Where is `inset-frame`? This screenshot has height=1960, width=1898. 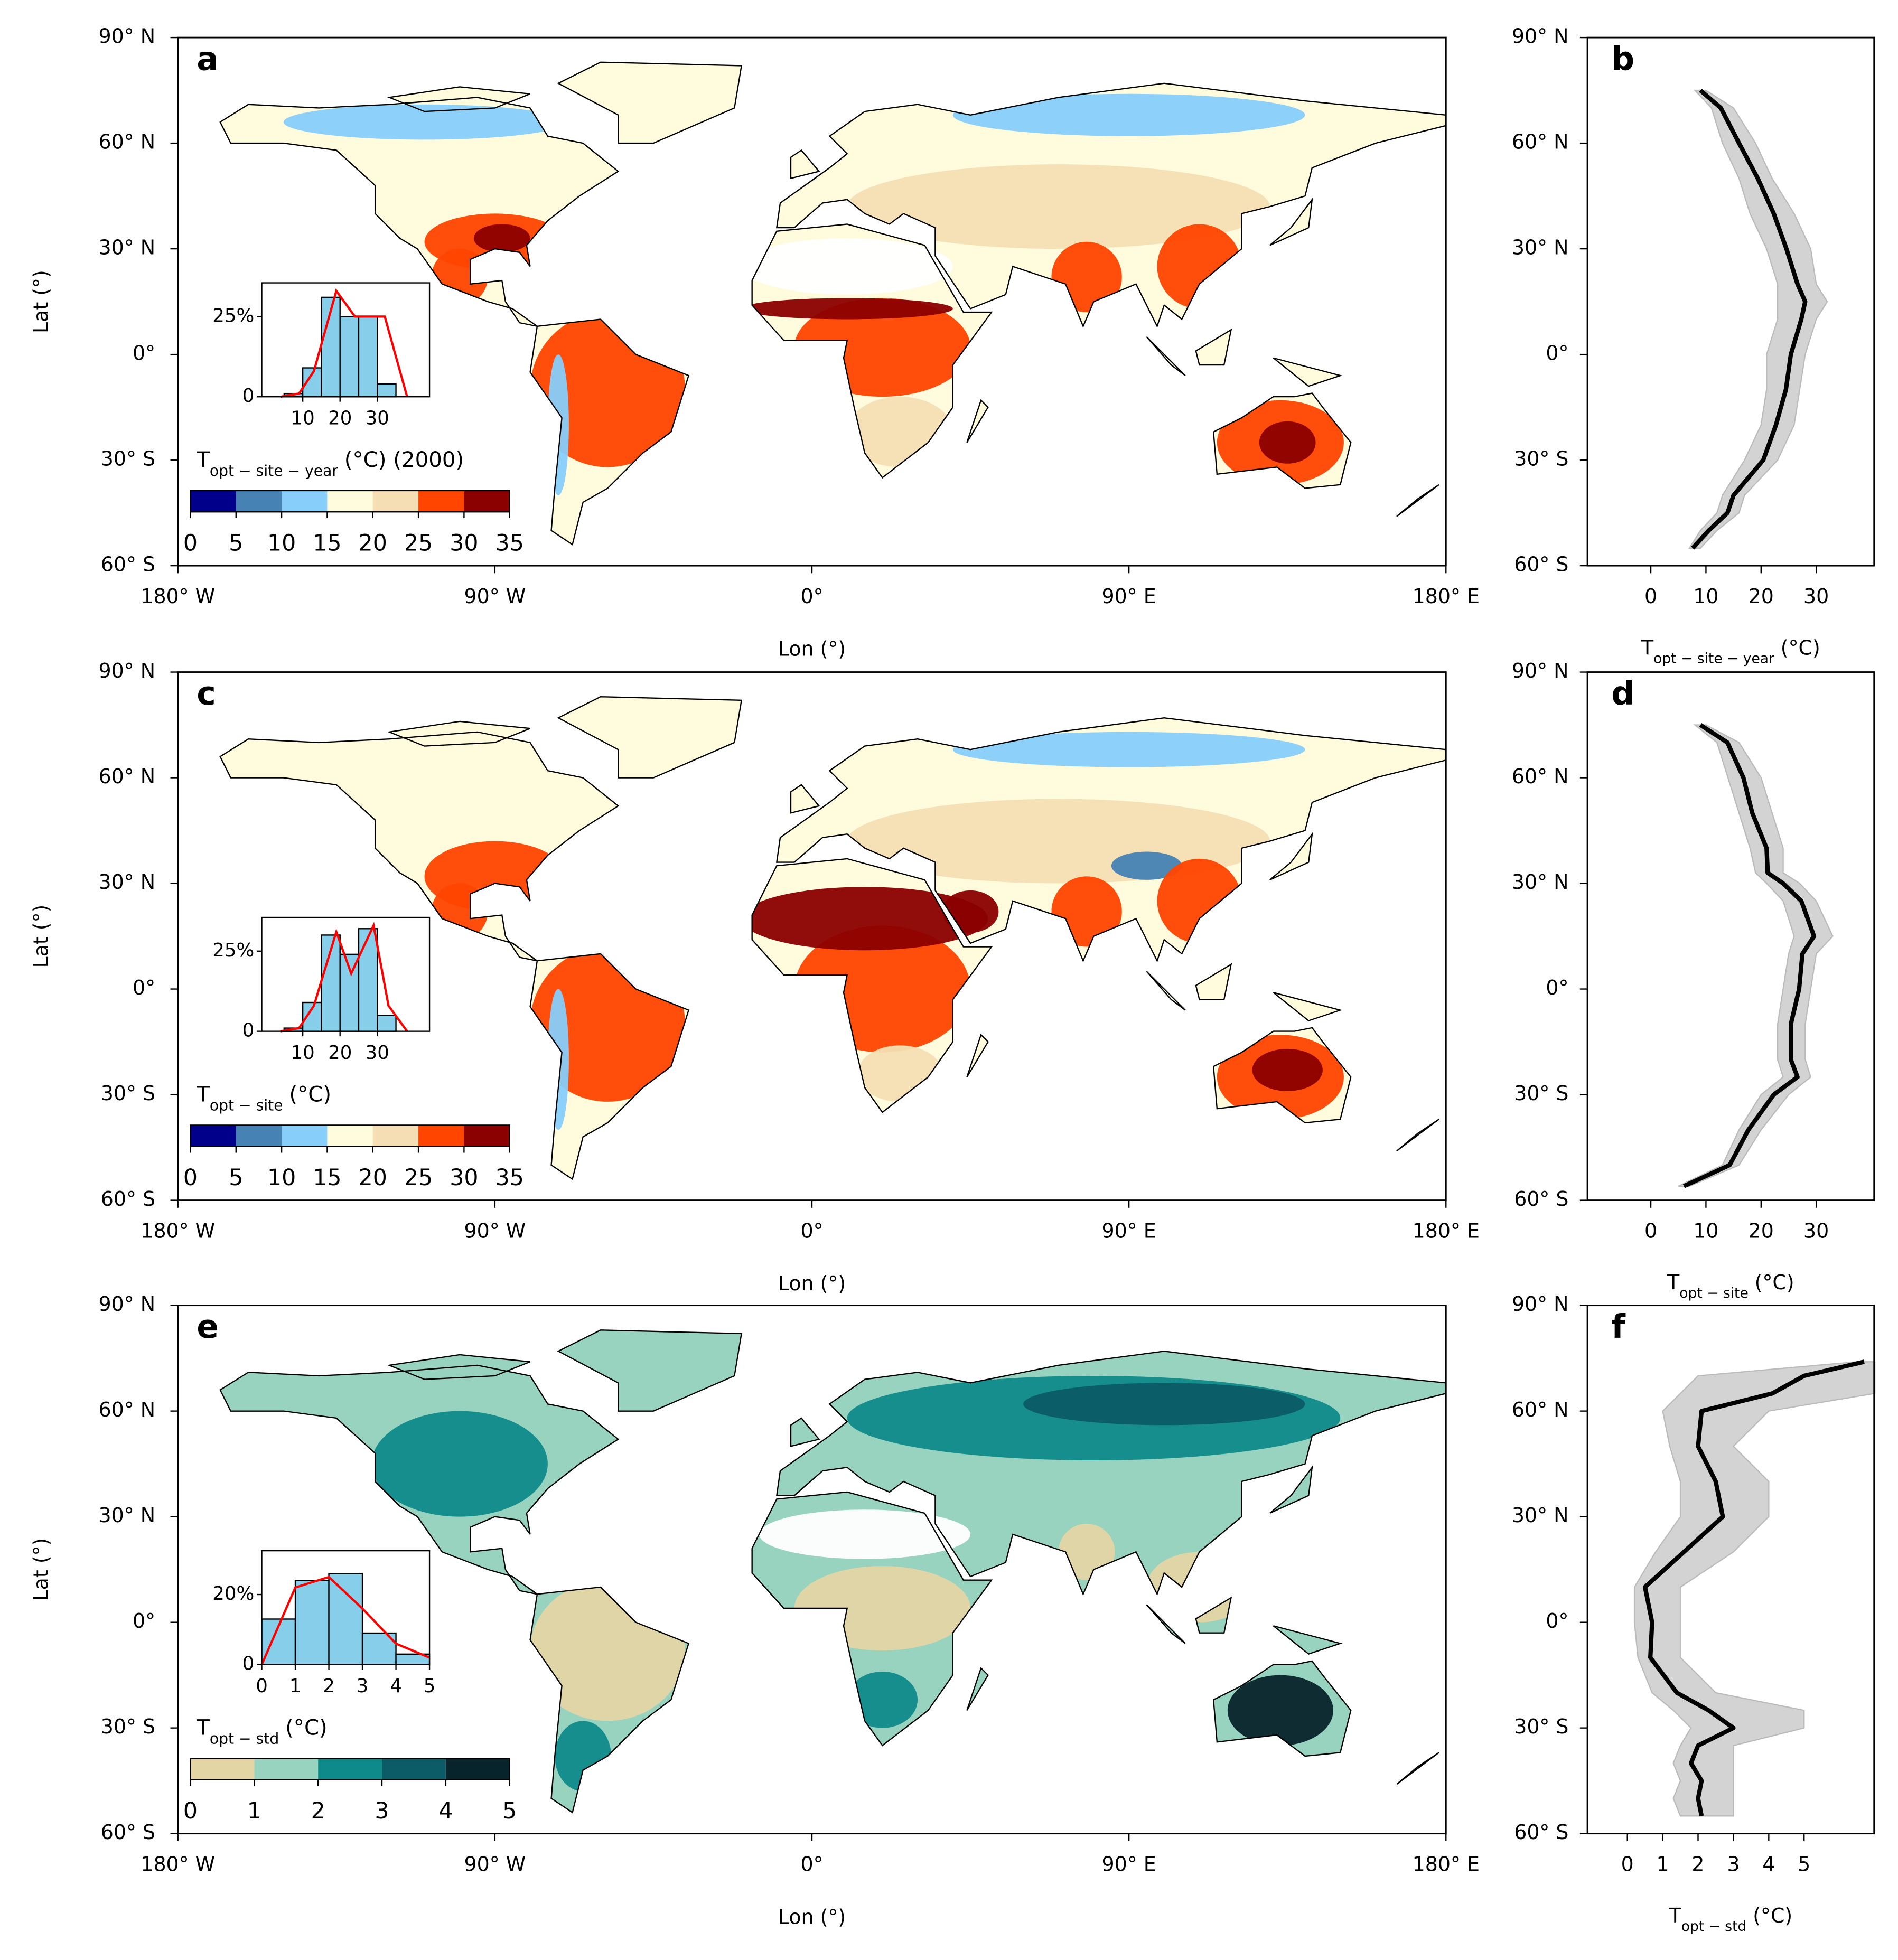 inset-frame is located at coordinates (346, 1607).